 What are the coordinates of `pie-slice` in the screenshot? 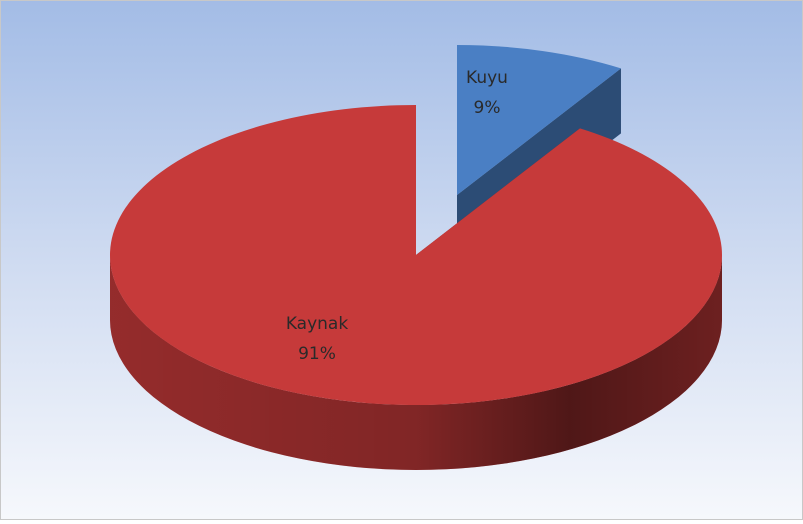 It's located at (539, 120).